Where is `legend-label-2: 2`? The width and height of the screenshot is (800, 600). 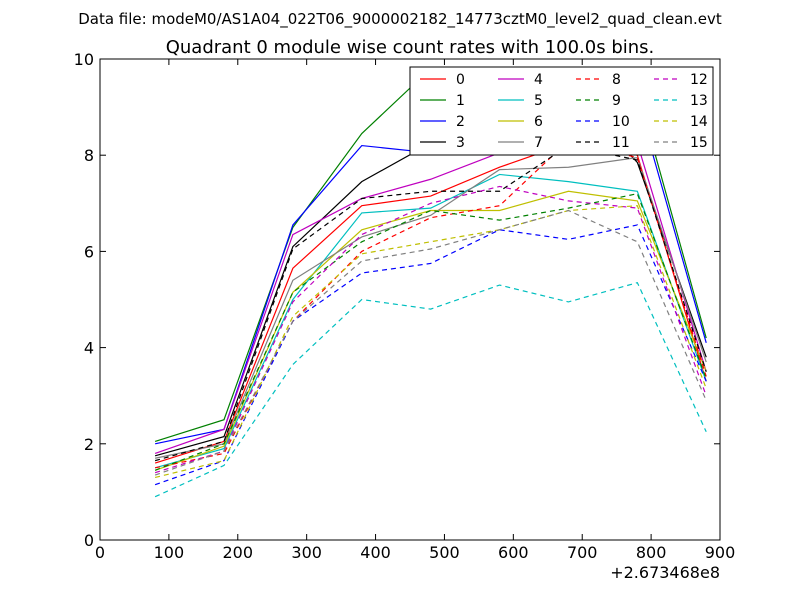 legend-label-2: 2 is located at coordinates (460, 122).